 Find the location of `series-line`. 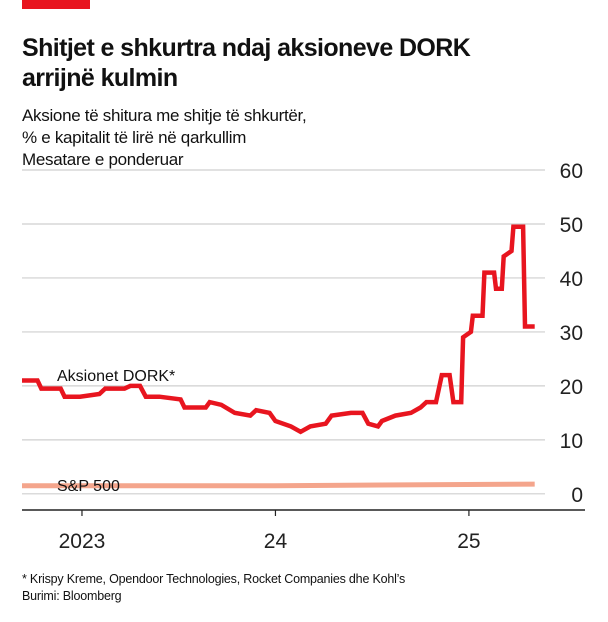

series-line is located at coordinates (278, 485).